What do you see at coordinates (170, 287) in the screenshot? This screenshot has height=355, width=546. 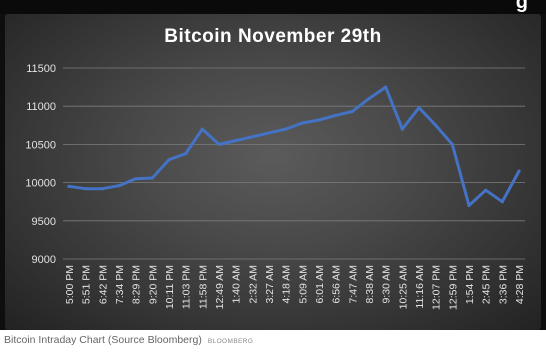 I see `x-tick-label: 10:11 PM` at bounding box center [170, 287].